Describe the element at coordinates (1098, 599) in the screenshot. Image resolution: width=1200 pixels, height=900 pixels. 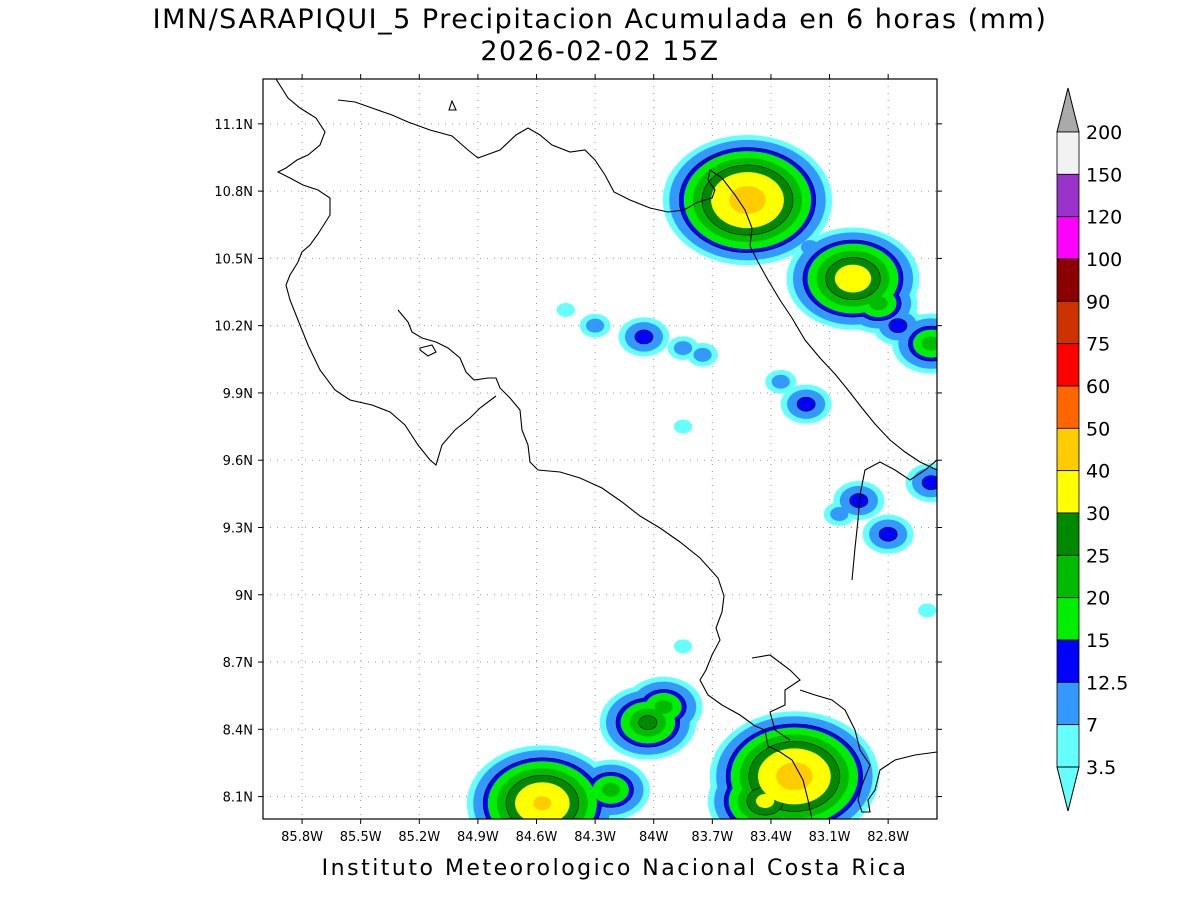
I see `colorbar-label: 20` at that location.